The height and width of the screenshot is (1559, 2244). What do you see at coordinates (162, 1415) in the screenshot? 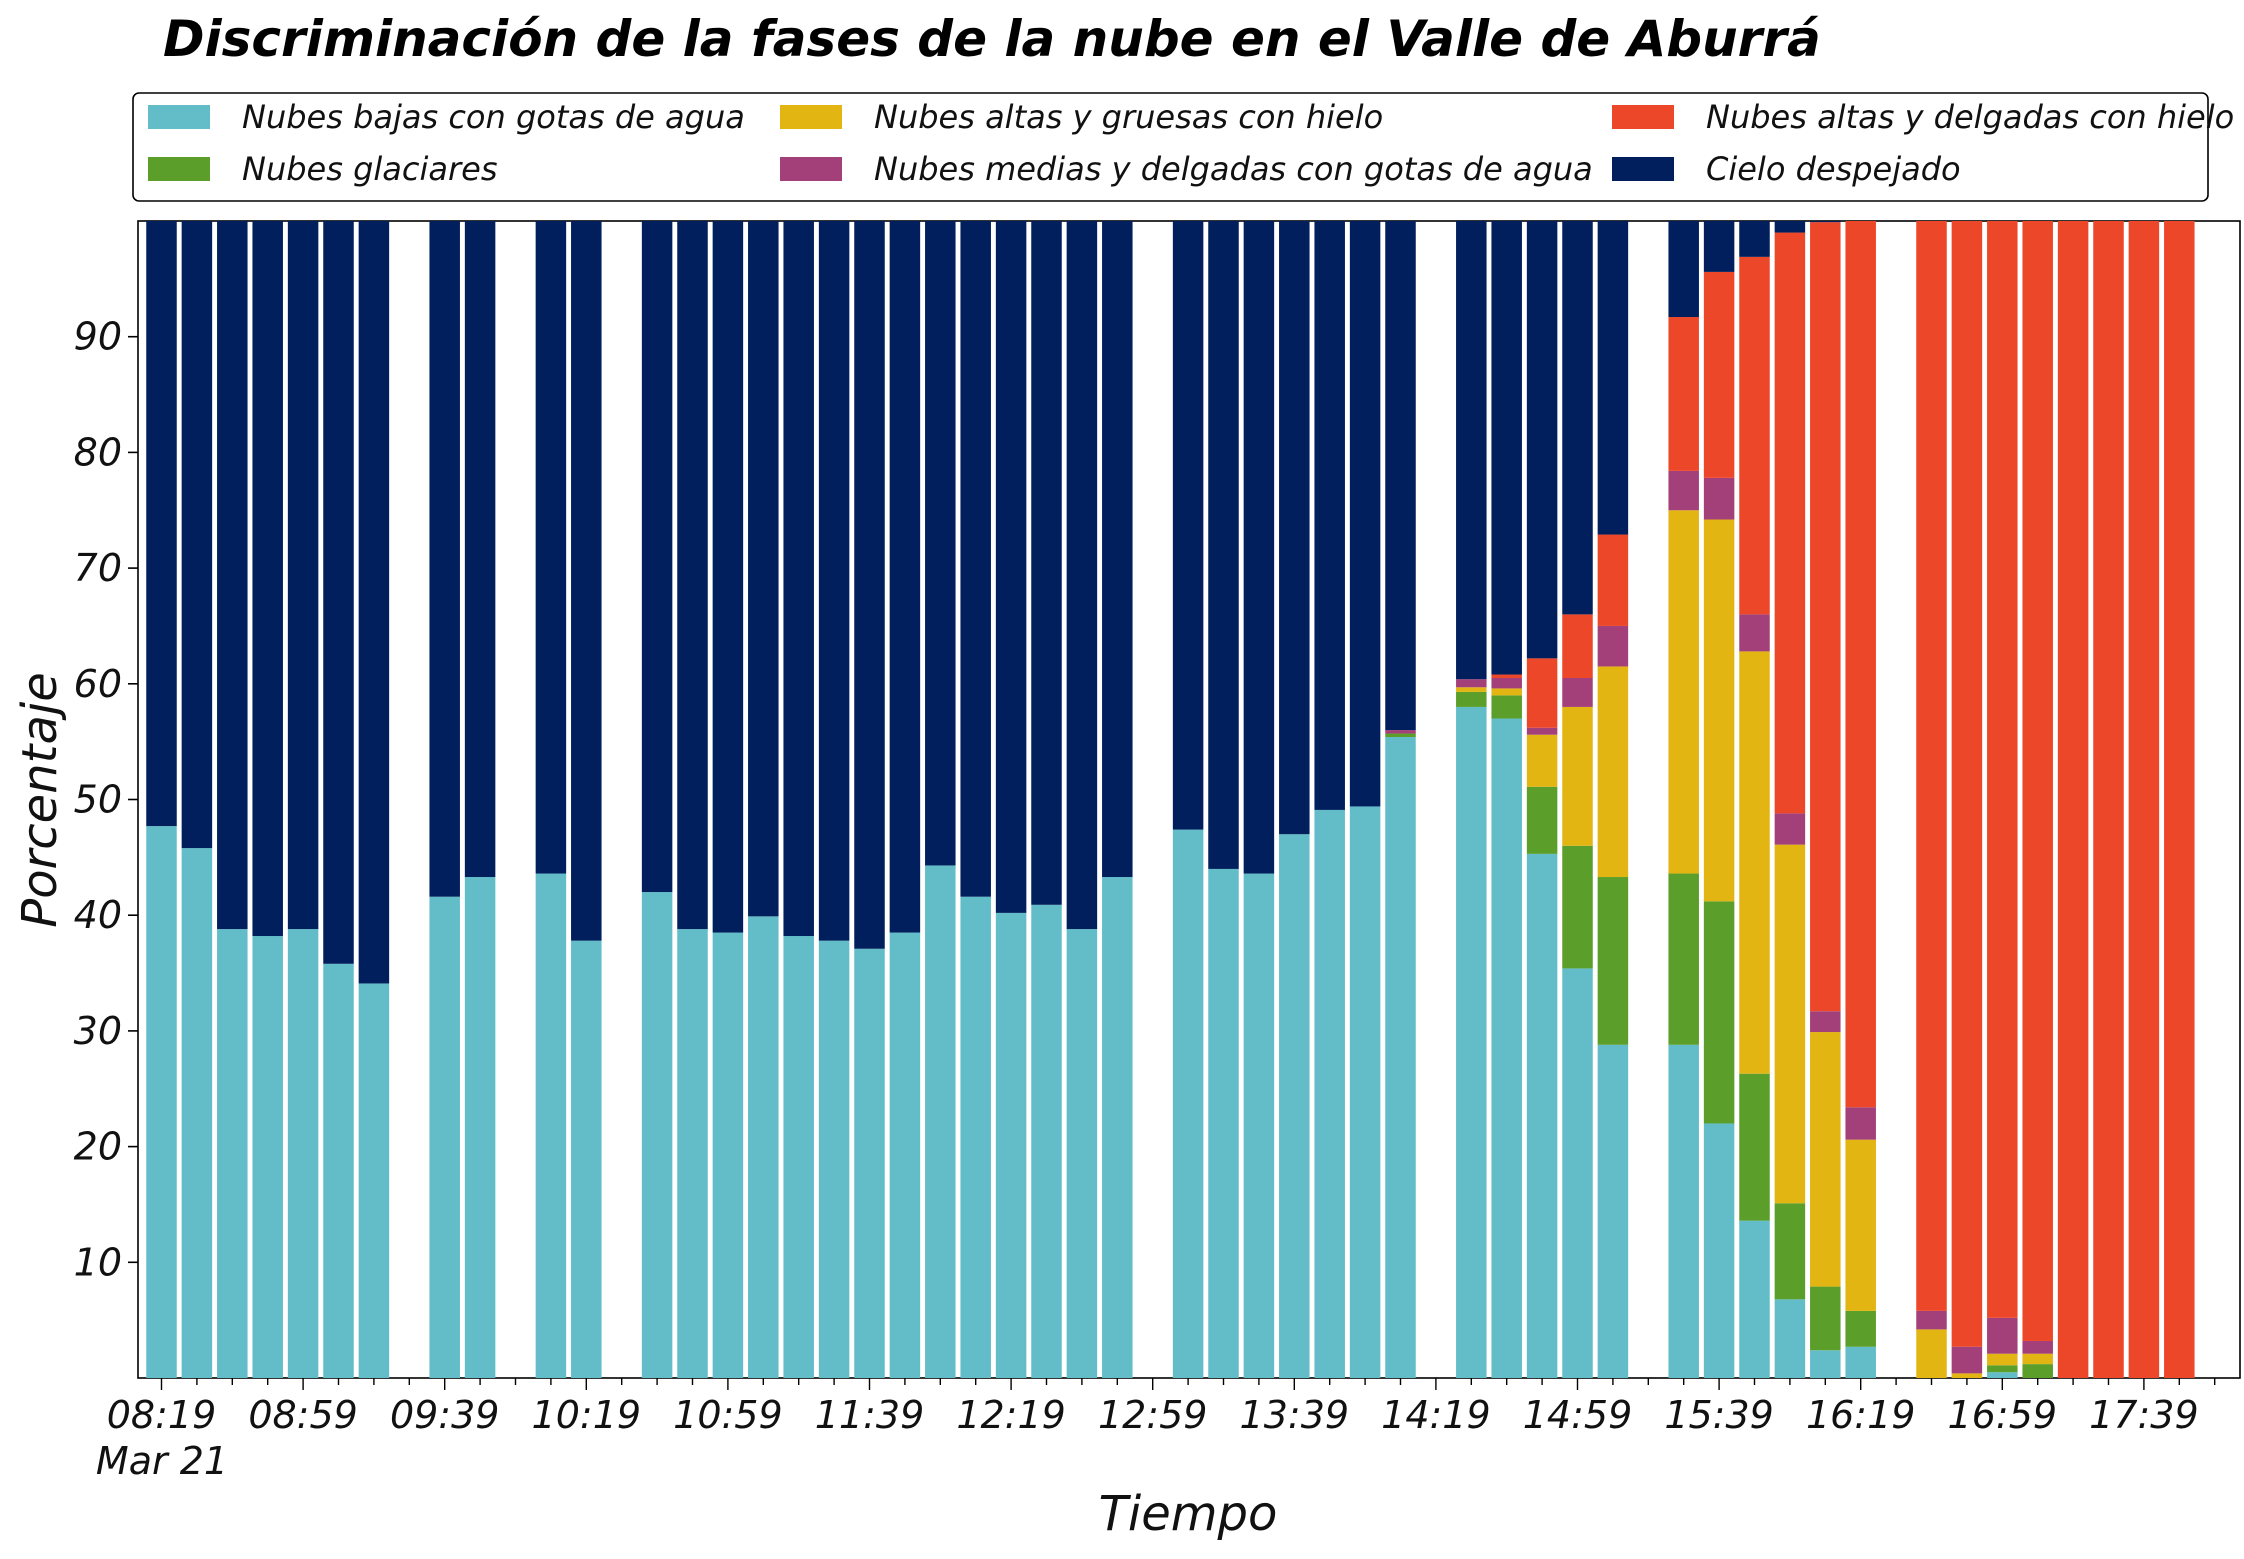
I see `x-tick-label: 08:19` at bounding box center [162, 1415].